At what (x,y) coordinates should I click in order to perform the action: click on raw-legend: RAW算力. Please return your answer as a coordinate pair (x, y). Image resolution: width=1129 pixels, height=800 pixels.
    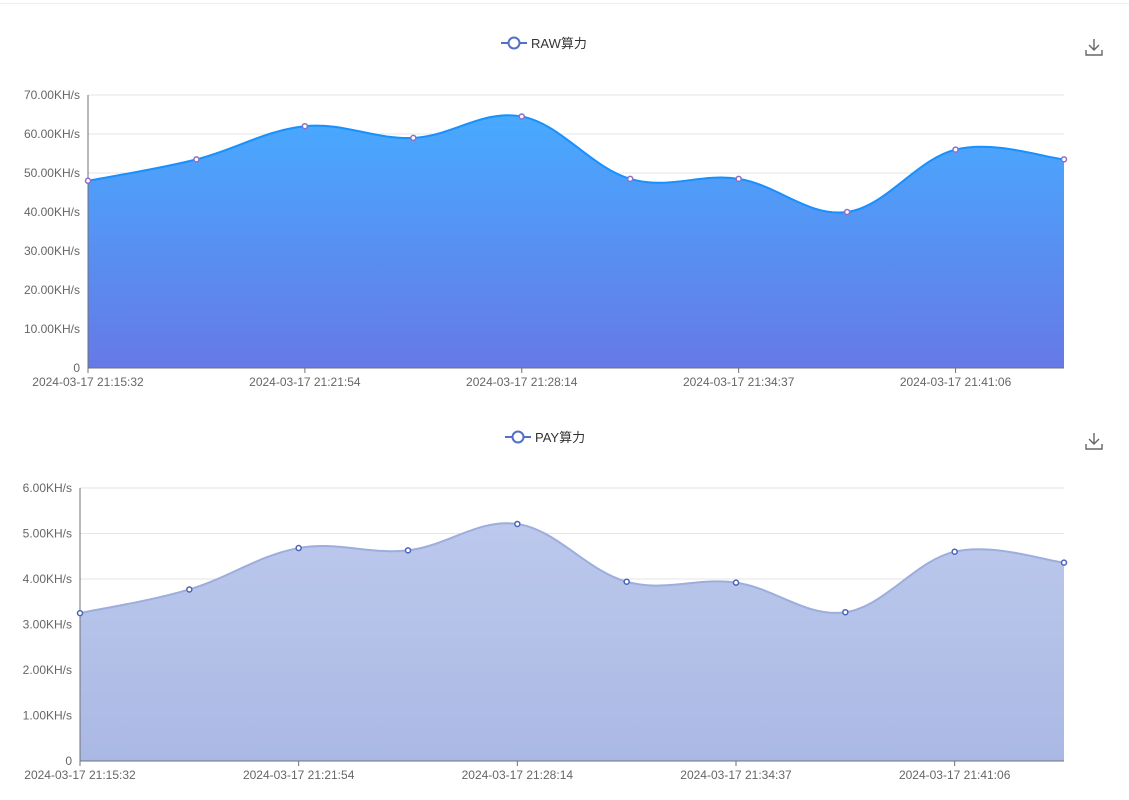
    Looking at the image, I should click on (544, 42).